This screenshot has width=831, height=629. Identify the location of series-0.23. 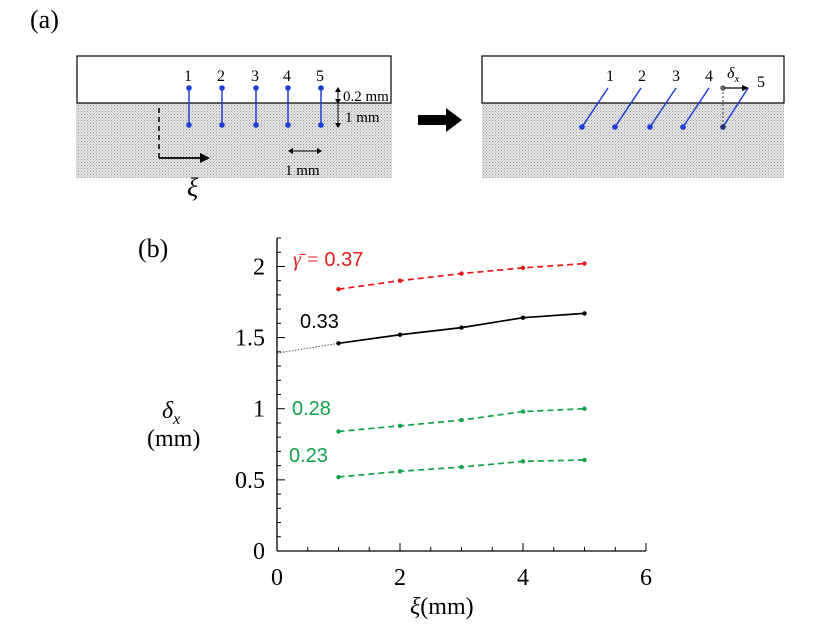
(461, 468).